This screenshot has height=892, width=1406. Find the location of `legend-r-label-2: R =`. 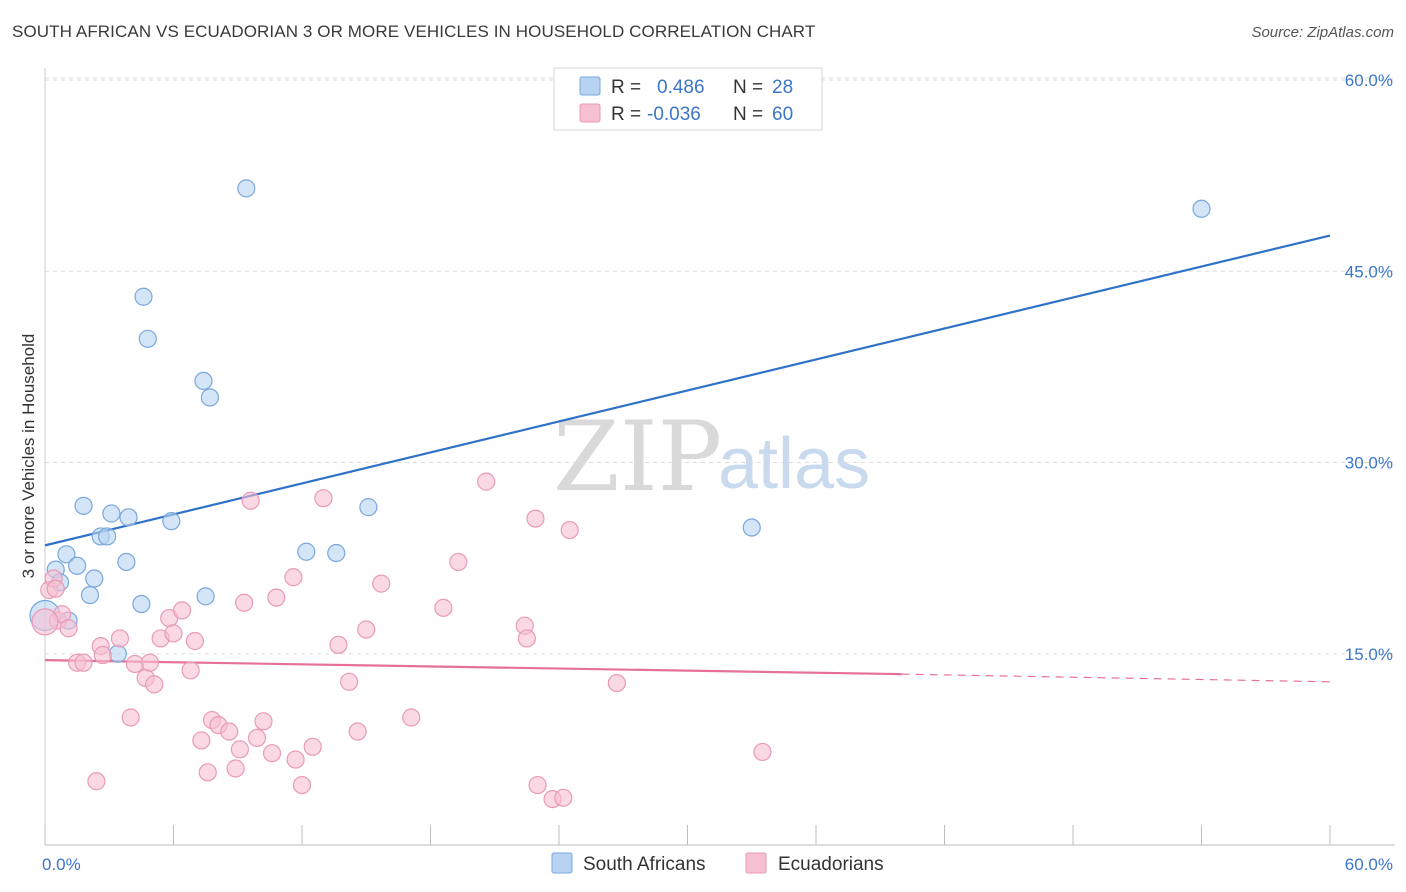

legend-r-label-2: R = is located at coordinates (626, 114).